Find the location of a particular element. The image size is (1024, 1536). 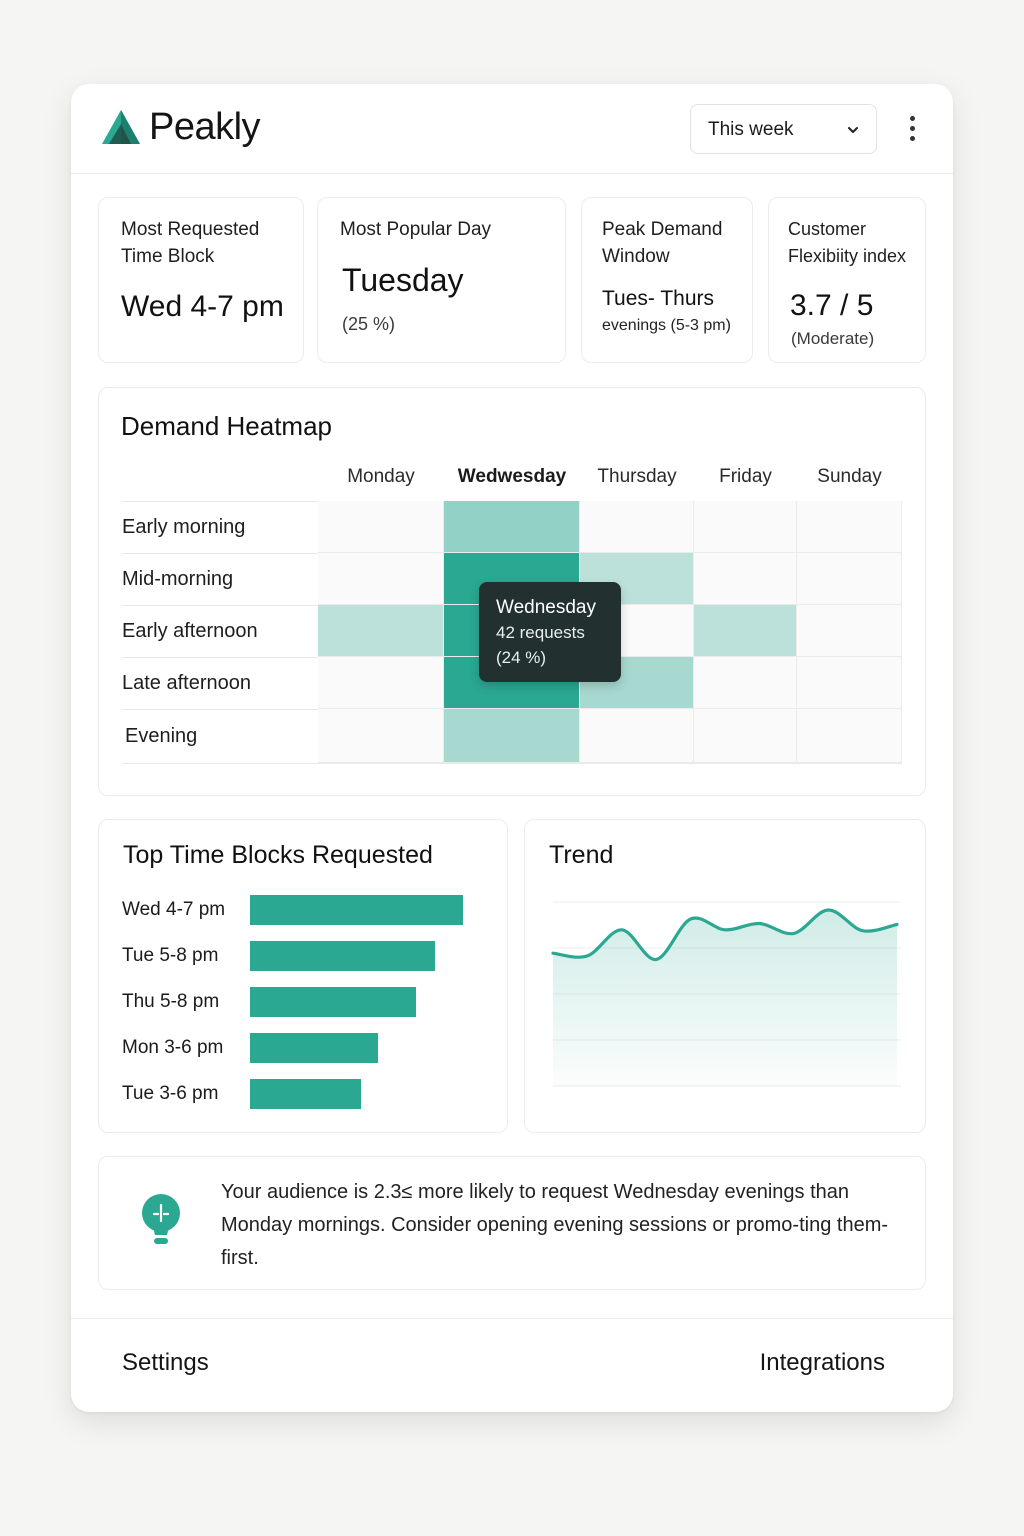

peakly-logo-icon is located at coordinates (121, 127).